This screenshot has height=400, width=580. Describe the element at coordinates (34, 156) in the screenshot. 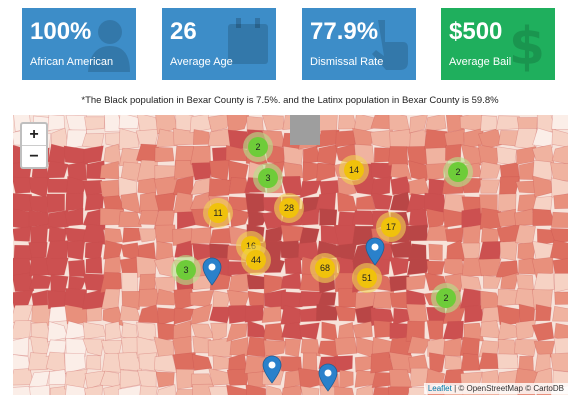

I see `zoom-out: −` at that location.